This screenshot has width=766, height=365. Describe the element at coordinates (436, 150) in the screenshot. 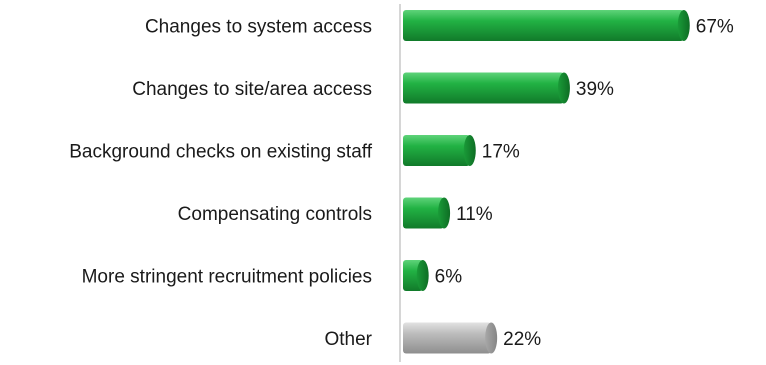

I see `bar-body-background-checks-on-existing-staff` at that location.